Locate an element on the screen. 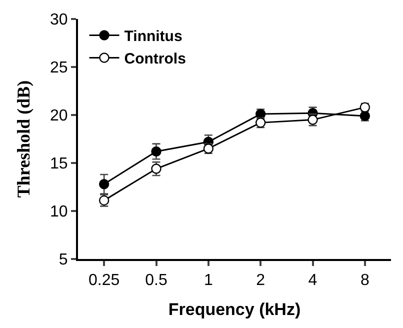  y-tick-label: 5 is located at coordinates (63, 260).